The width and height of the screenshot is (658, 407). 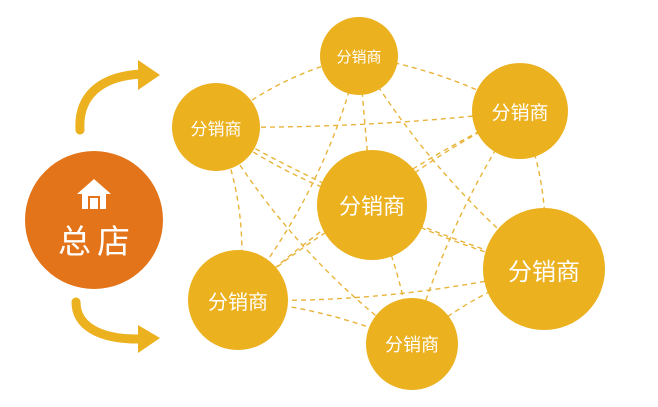 I want to click on headquarters-label: 总店, so click(x=97, y=241).